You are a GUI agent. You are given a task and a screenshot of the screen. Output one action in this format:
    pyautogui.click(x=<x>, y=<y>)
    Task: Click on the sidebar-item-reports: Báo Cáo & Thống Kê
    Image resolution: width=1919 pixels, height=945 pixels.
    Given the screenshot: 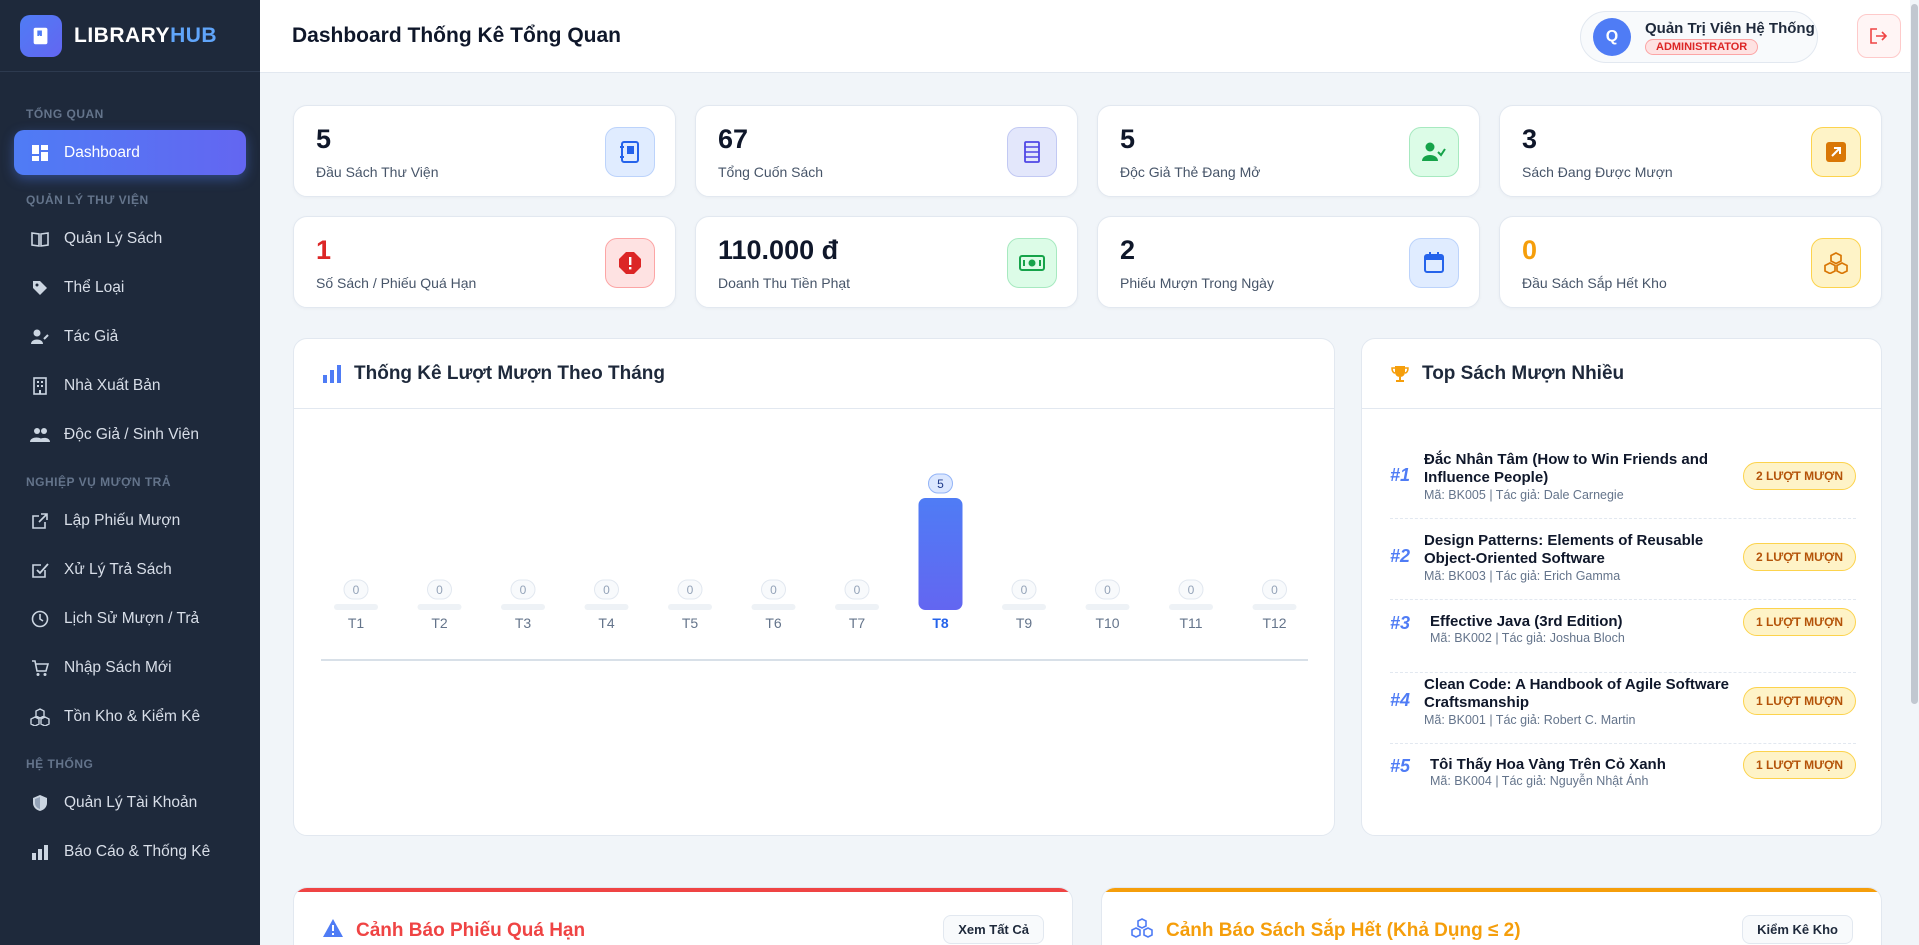 What is the action you would take?
    pyautogui.click(x=130, y=851)
    